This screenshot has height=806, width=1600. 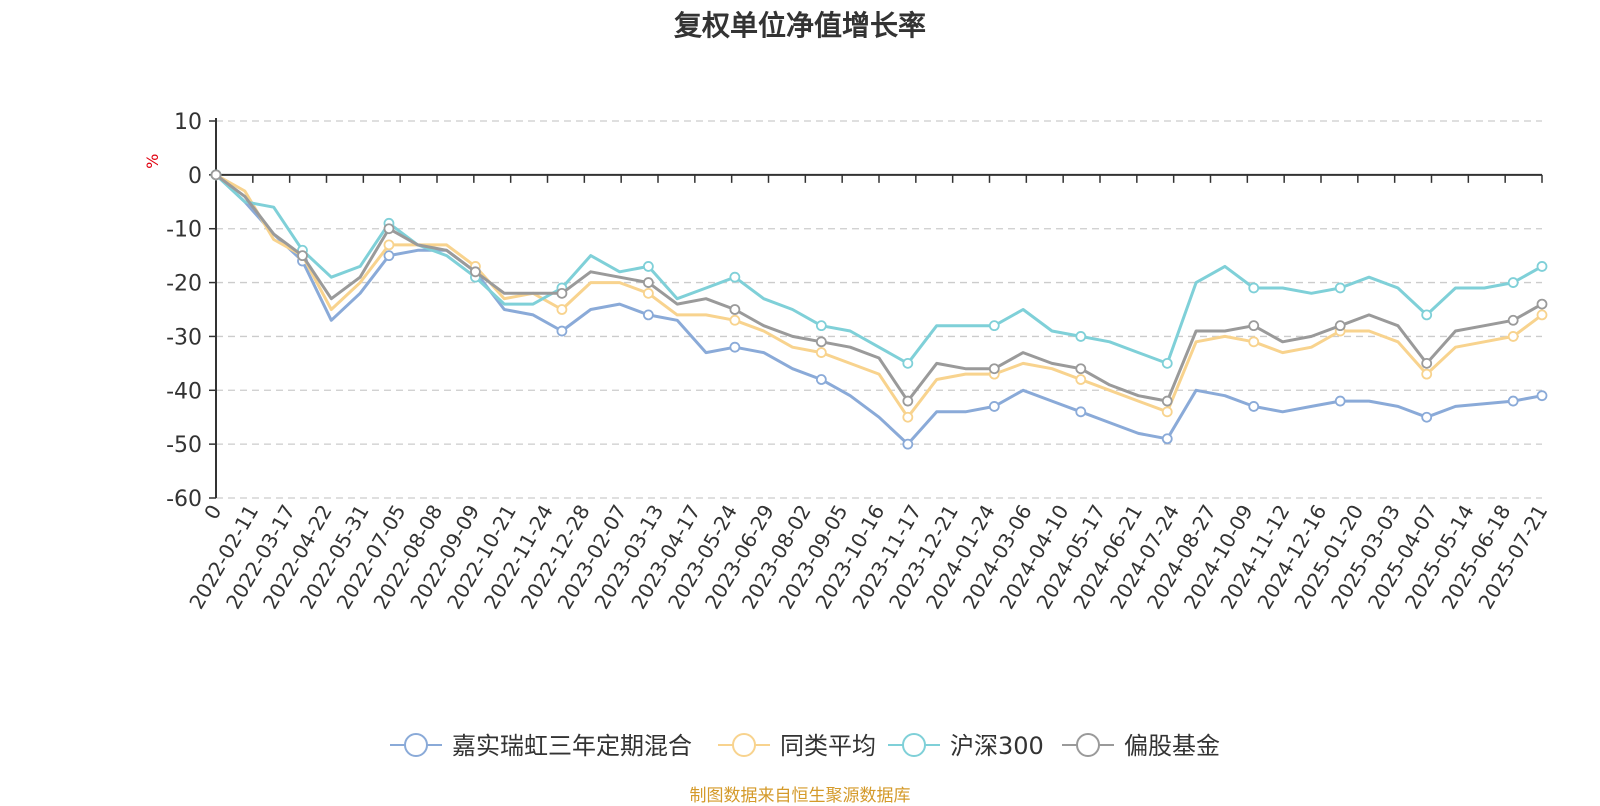 I want to click on y-tick-label: -40, so click(x=184, y=391).